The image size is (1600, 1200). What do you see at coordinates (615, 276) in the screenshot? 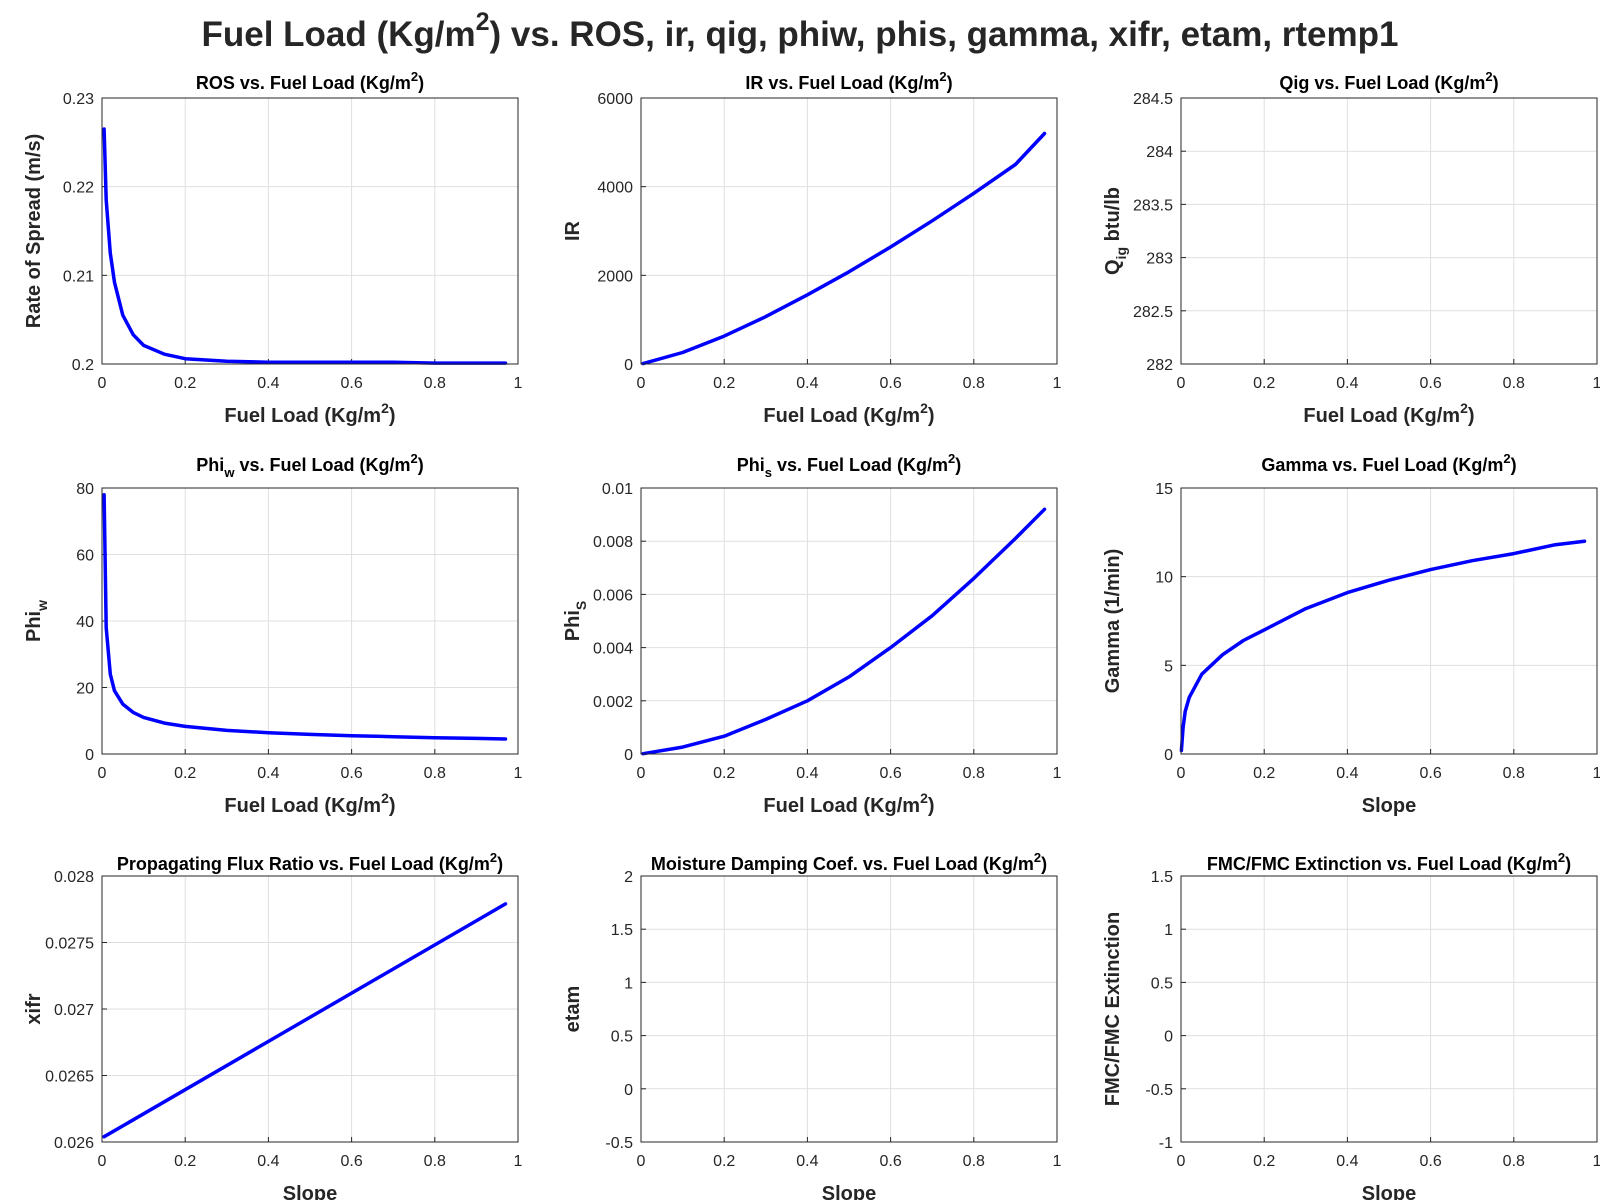
I see `y-tick-label: 2000` at bounding box center [615, 276].